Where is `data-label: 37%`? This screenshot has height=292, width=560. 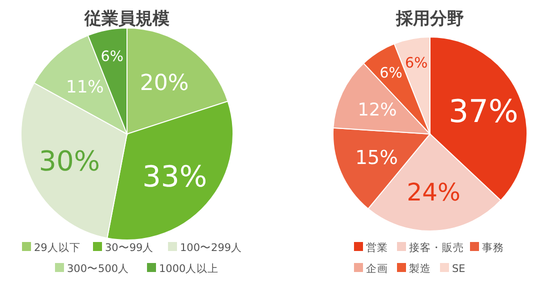
data-label: 37% is located at coordinates (483, 112).